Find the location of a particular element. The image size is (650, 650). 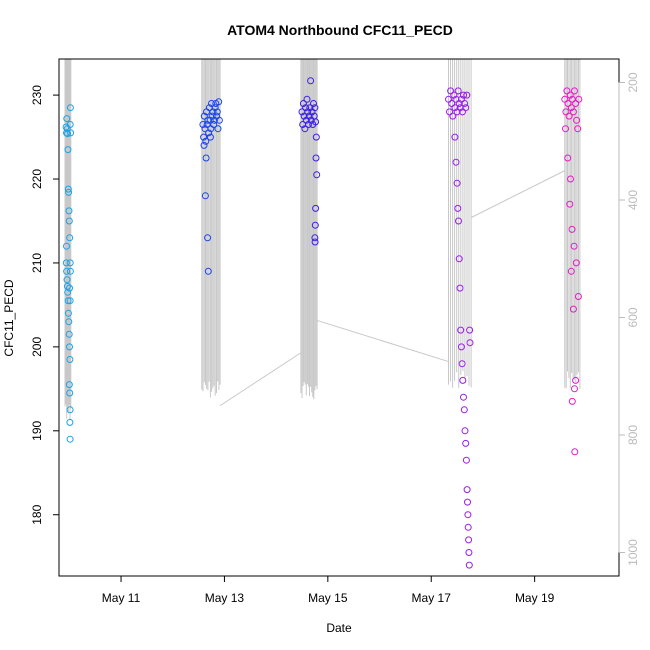

y-tick-label: 200 is located at coordinates (37, 347).